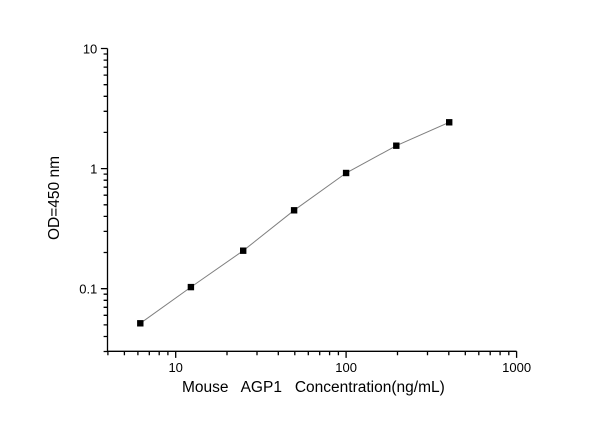  Describe the element at coordinates (54, 198) in the screenshot. I see `svg-text: OD=450 nm` at that location.